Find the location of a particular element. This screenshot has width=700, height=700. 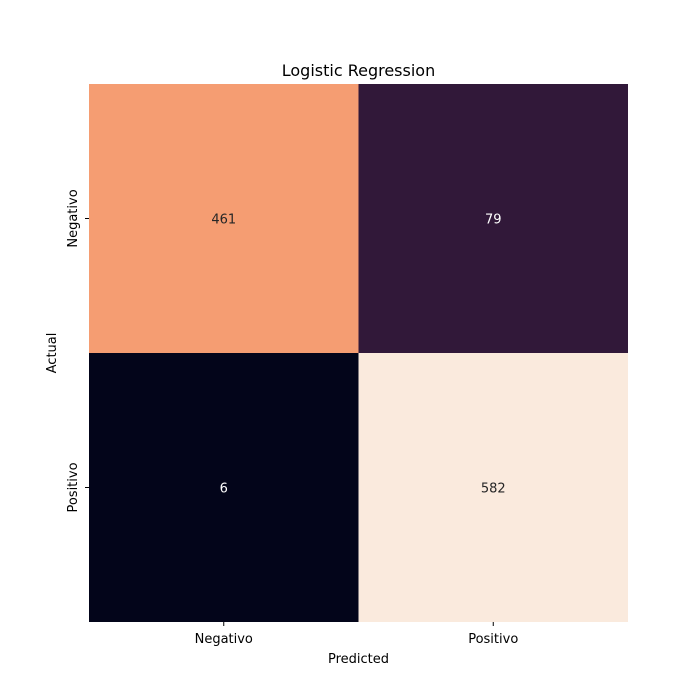

heatmap-cell-positivo-positivo is located at coordinates (493, 487).